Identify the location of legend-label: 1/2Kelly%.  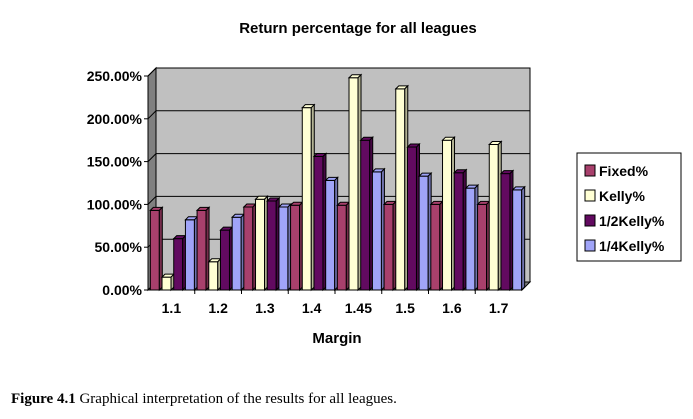
(632, 221).